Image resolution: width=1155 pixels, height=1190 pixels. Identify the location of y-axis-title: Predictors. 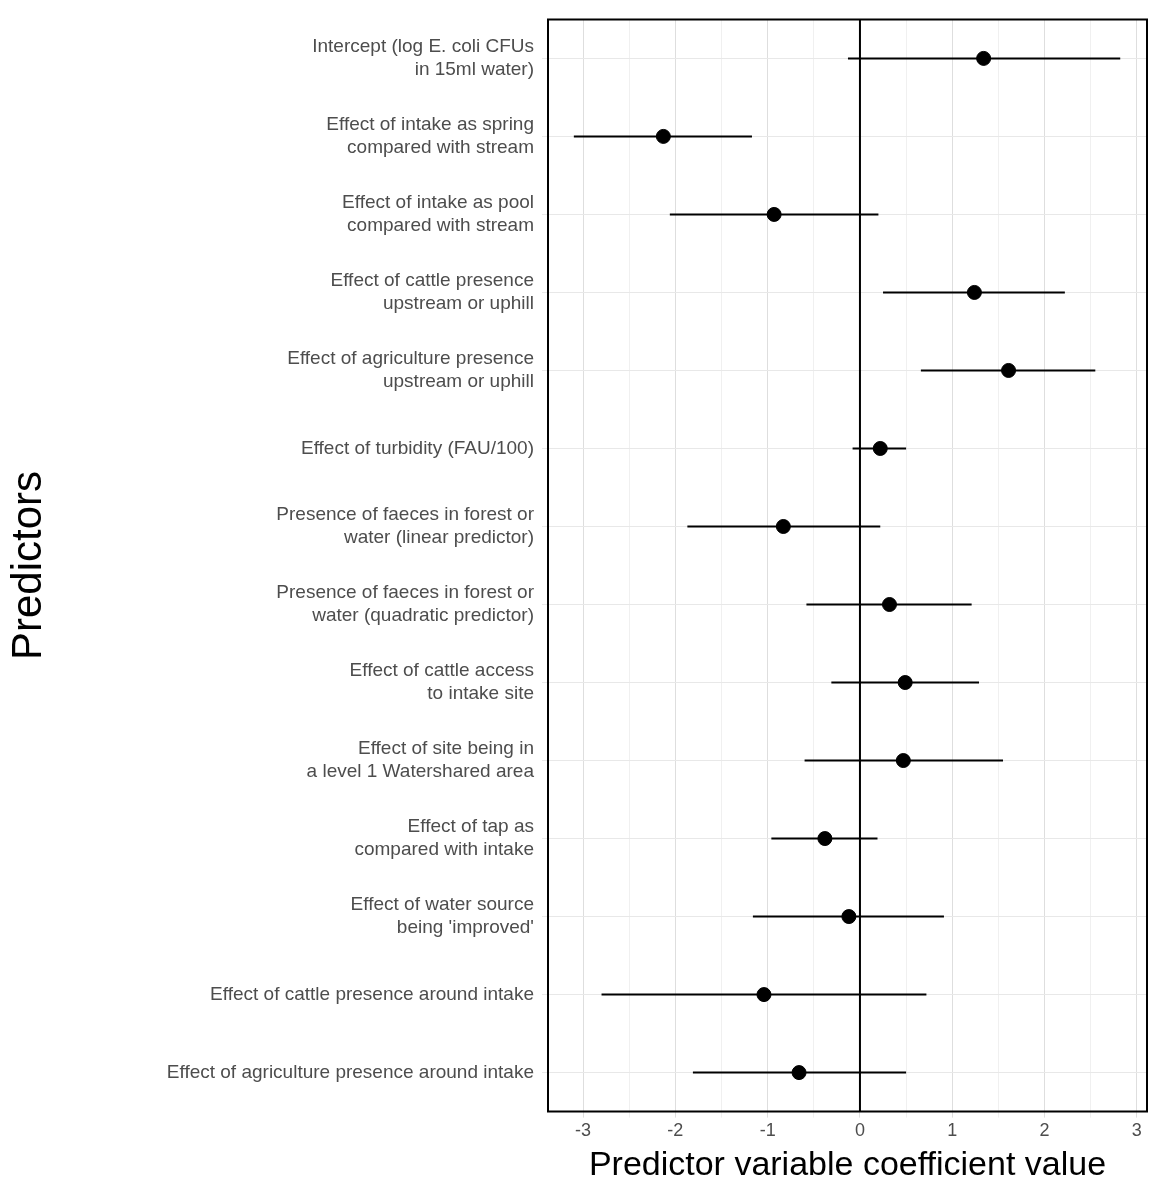
(26, 565).